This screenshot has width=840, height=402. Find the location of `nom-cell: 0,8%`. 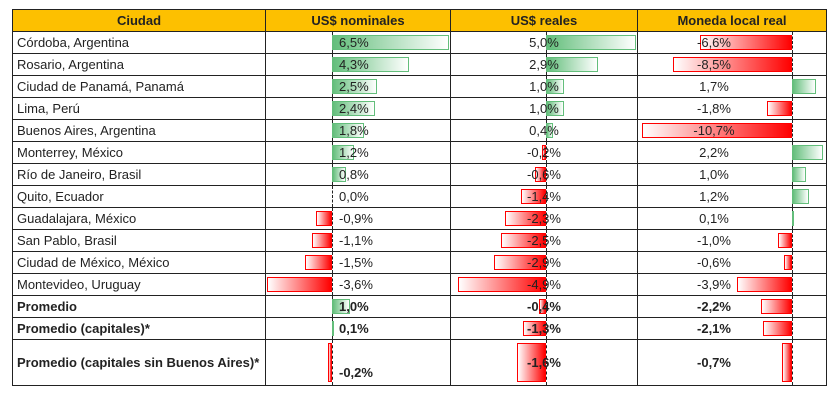

nom-cell: 0,8% is located at coordinates (358, 174).